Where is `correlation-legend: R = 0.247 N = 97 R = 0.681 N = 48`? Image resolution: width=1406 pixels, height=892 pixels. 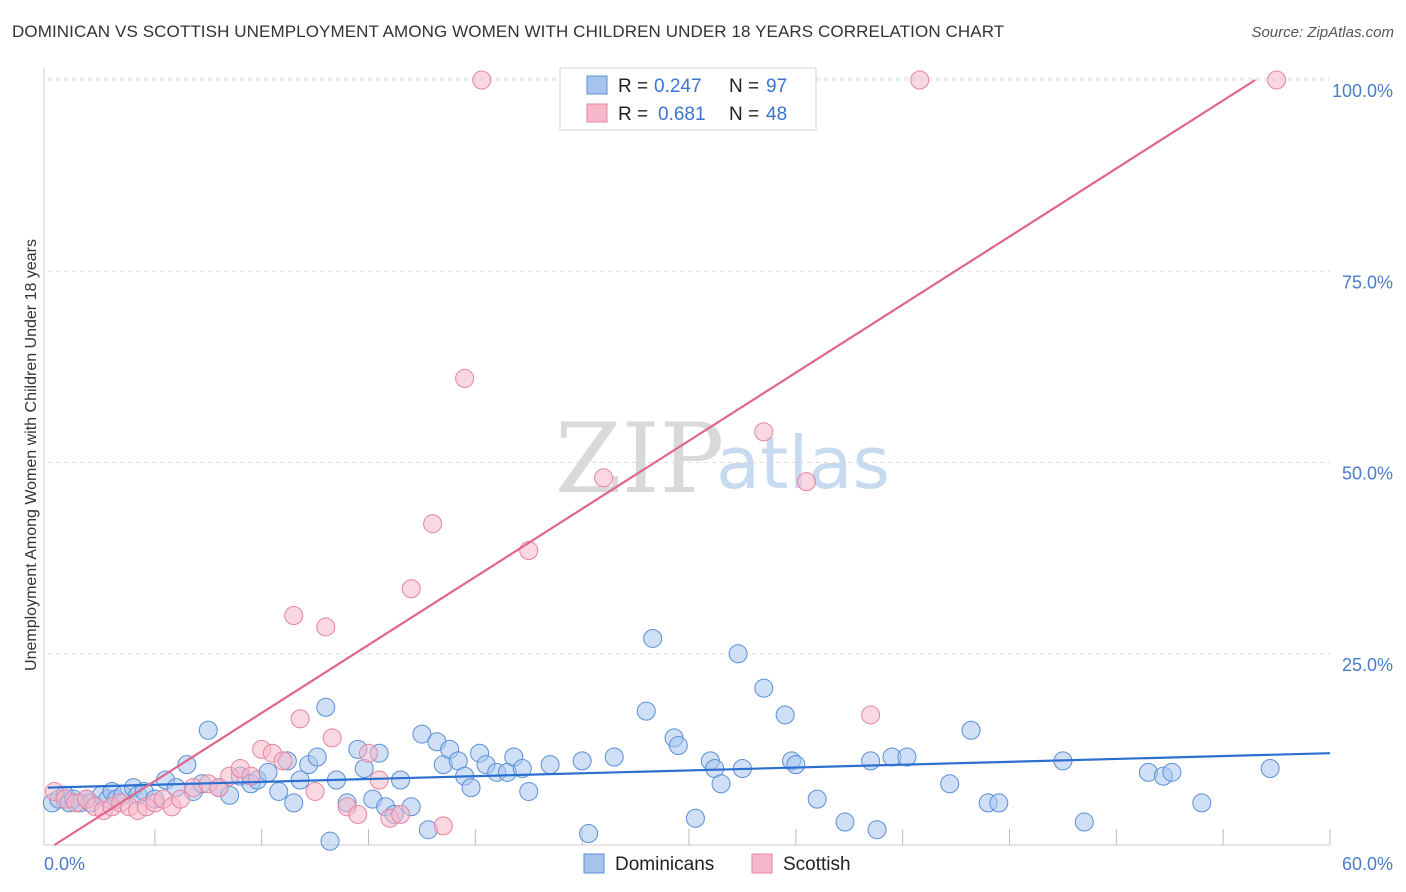 correlation-legend: R = 0.247 N = 97 R = 0.681 N = 48 is located at coordinates (688, 99).